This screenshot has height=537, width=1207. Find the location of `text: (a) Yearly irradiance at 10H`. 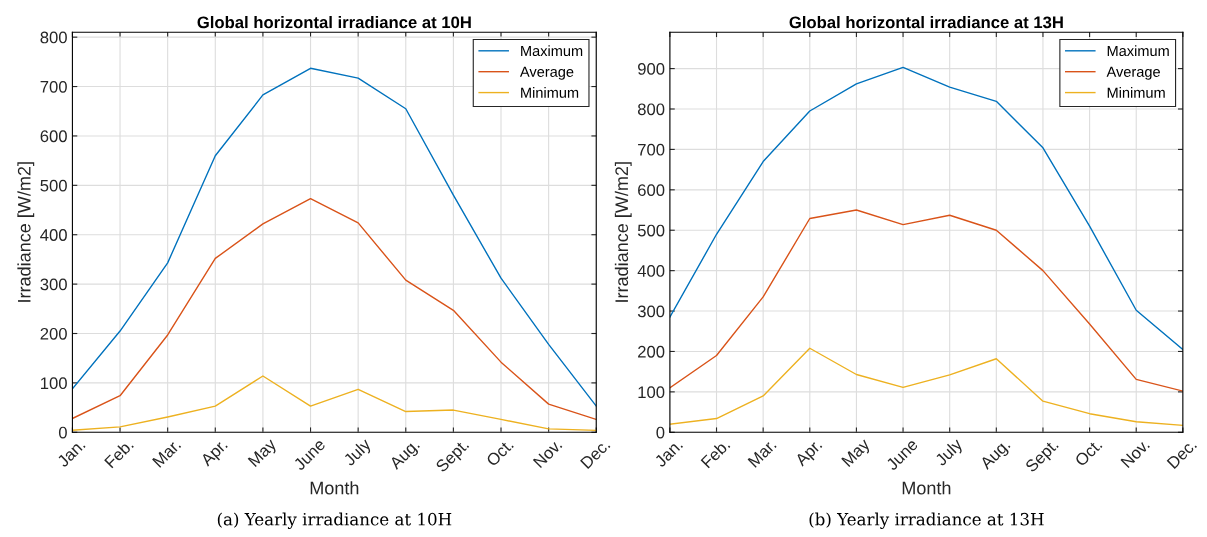

text: (a) Yearly irradiance at 10H is located at coordinates (334, 520).